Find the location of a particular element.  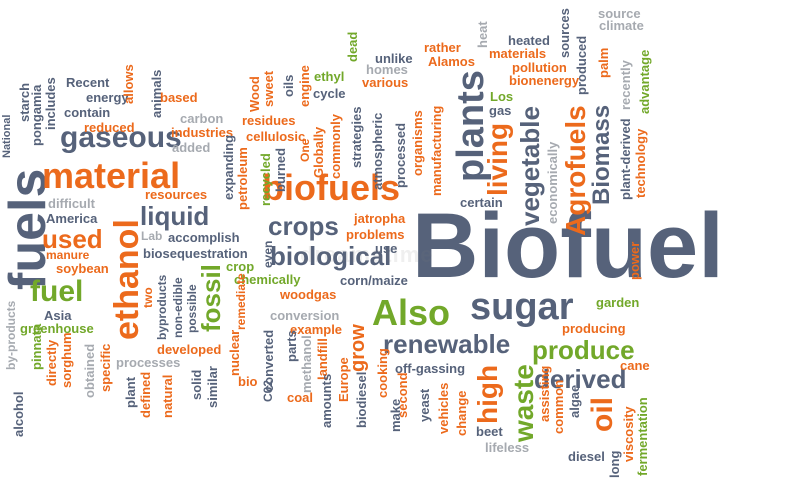

cloud-word-non-edible: non-edible is located at coordinates (178, 307).